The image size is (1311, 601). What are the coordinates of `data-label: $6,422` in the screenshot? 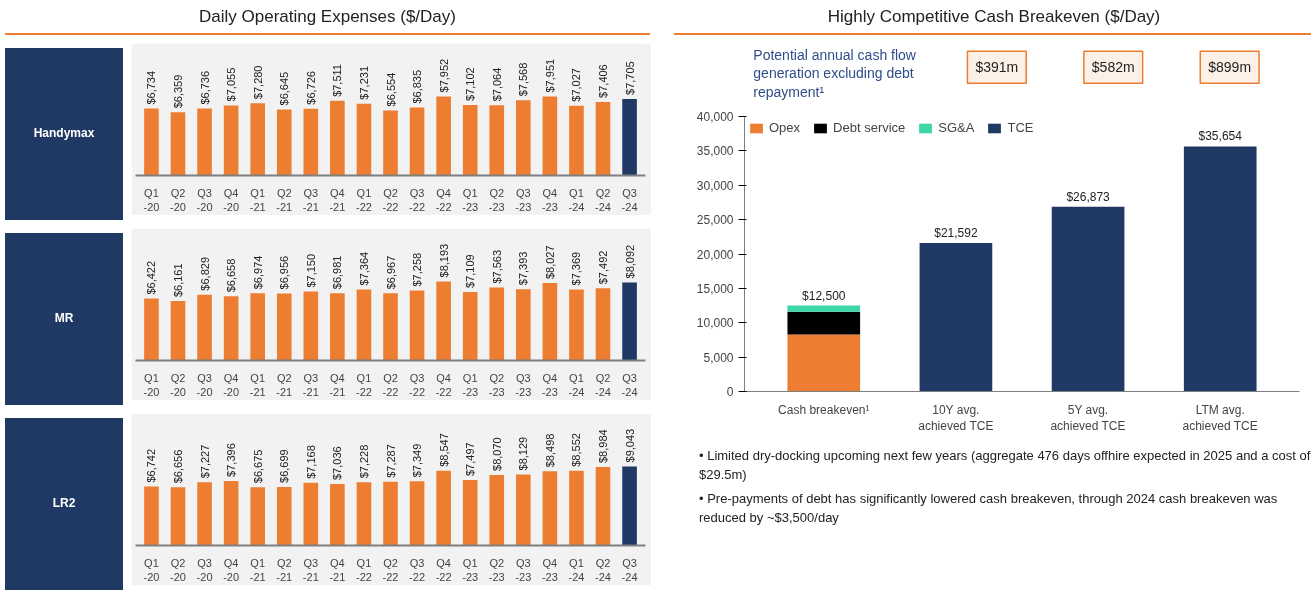 It's located at (151, 277).